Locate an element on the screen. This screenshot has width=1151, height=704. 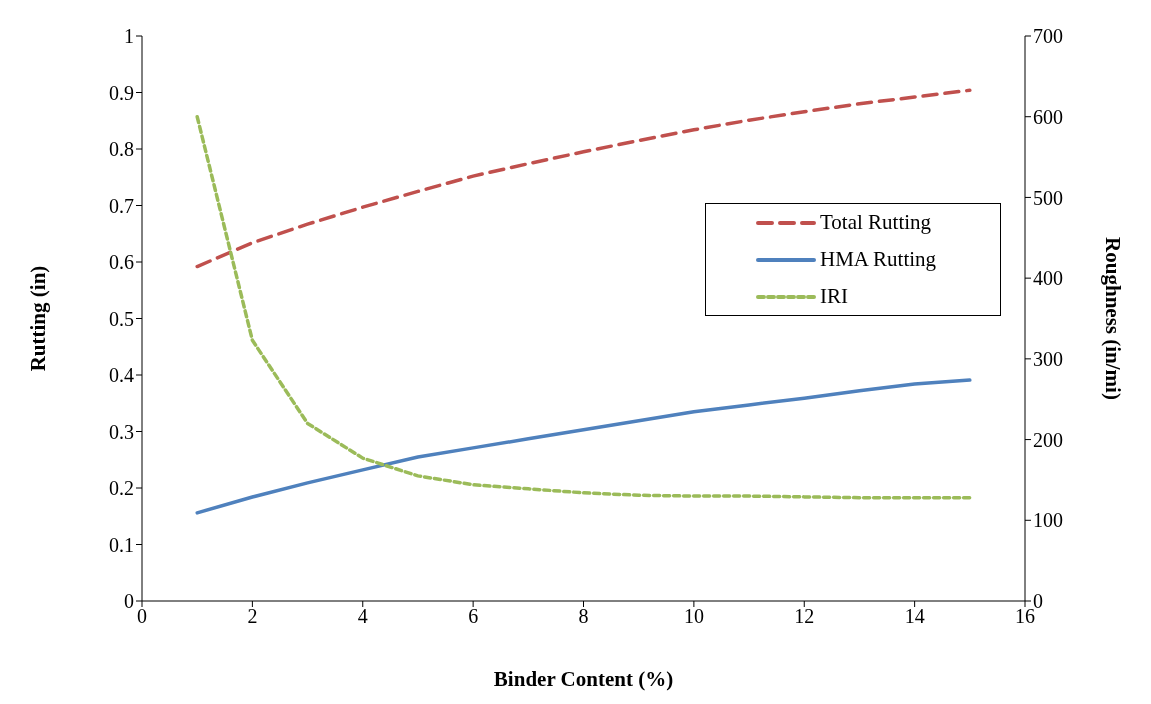
y-tick-label: 0.7 is located at coordinates (121, 205).